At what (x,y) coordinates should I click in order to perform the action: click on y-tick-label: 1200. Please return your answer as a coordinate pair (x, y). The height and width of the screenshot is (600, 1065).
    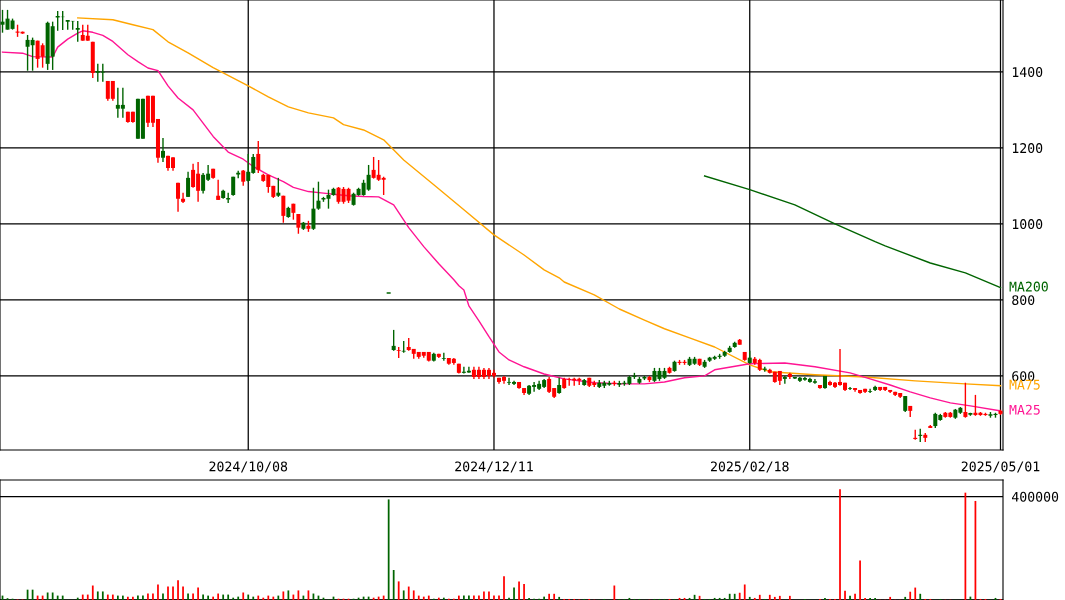
    Looking at the image, I should click on (1027, 148).